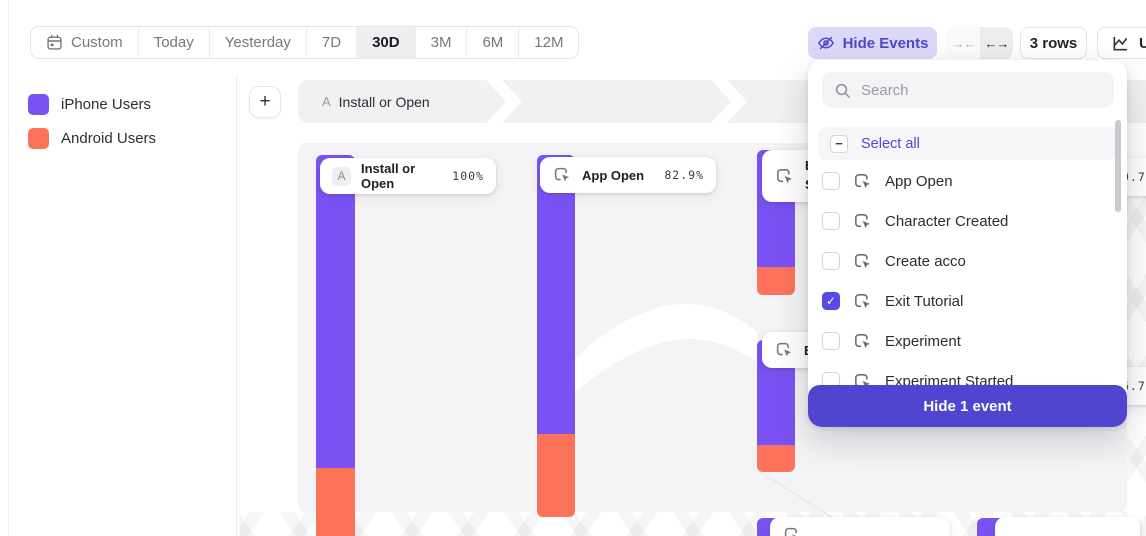 The image size is (1146, 536). Describe the element at coordinates (1136, 366) in the screenshot. I see `chart-watermark-pattern` at that location.